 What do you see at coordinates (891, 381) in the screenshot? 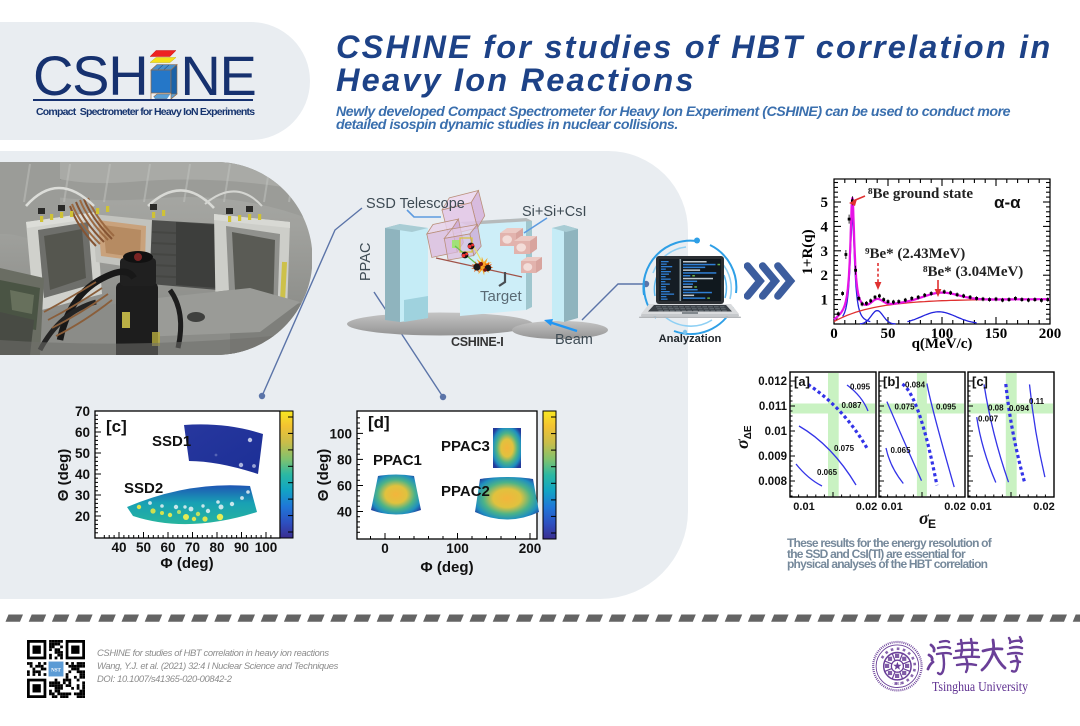
I see `svg-text: [b]` at bounding box center [891, 381].